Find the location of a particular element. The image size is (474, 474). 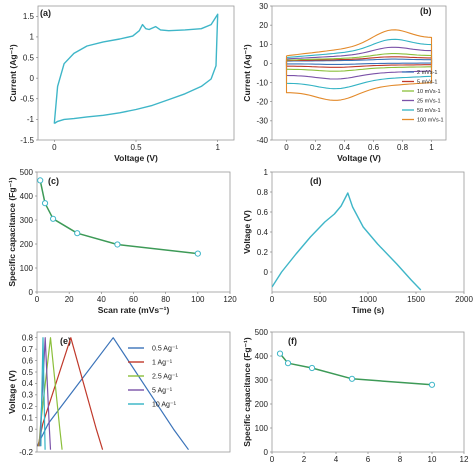

x-tick-label: 40 is located at coordinates (101, 299).